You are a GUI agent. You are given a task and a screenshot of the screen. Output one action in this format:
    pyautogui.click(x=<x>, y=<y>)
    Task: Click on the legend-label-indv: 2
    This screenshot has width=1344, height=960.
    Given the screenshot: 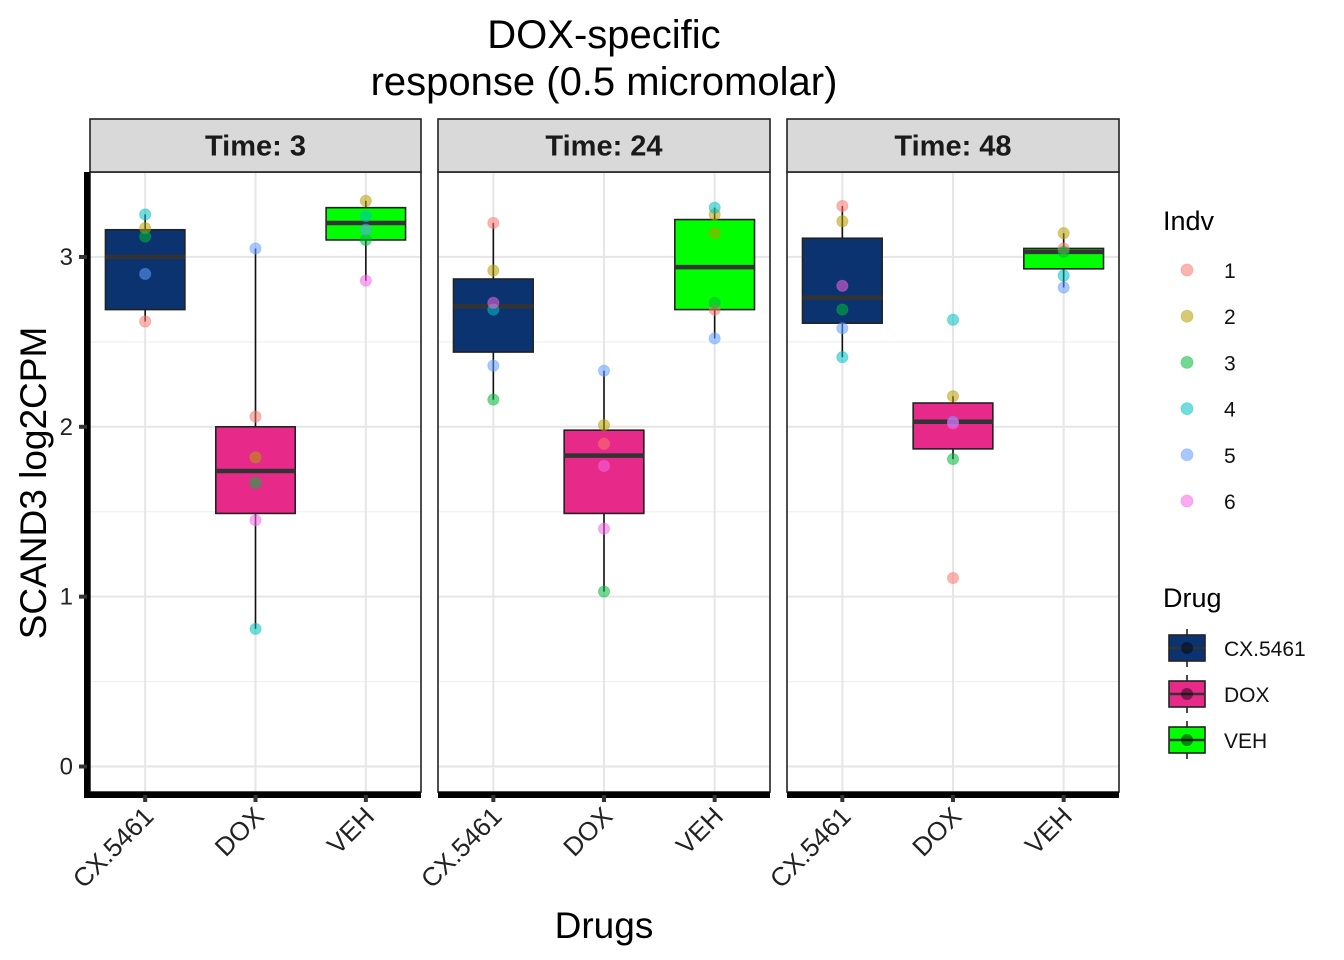 What is the action you would take?
    pyautogui.click(x=1230, y=317)
    